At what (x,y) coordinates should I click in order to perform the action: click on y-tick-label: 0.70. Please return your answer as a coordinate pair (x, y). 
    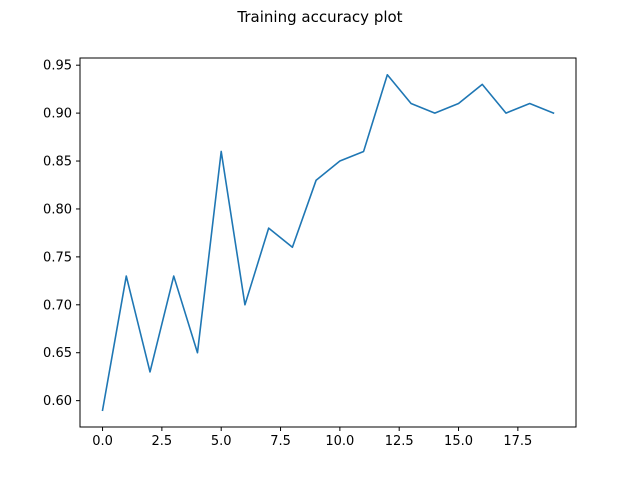
    Looking at the image, I should click on (57, 305).